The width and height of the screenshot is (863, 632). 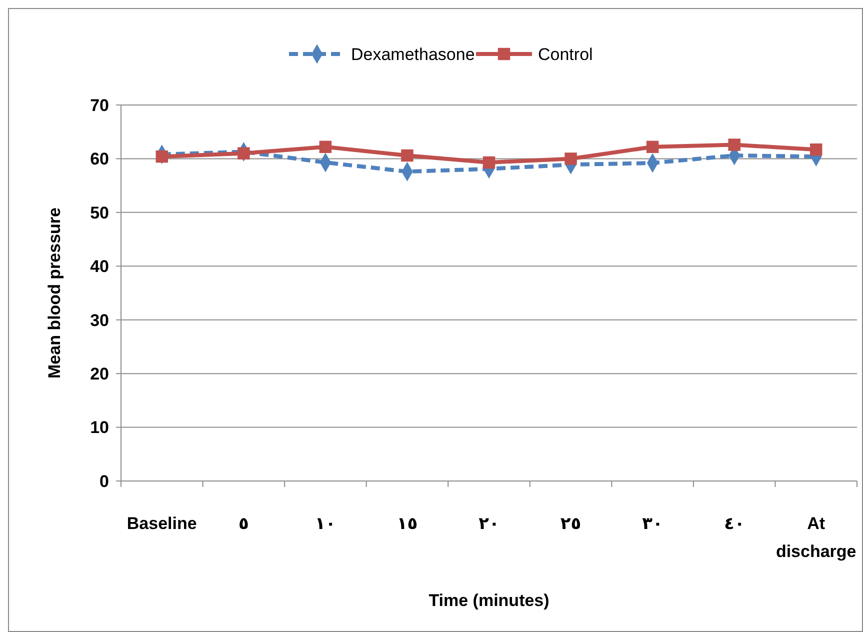 What do you see at coordinates (325, 523) in the screenshot?
I see `x-tick-label: ١٠` at bounding box center [325, 523].